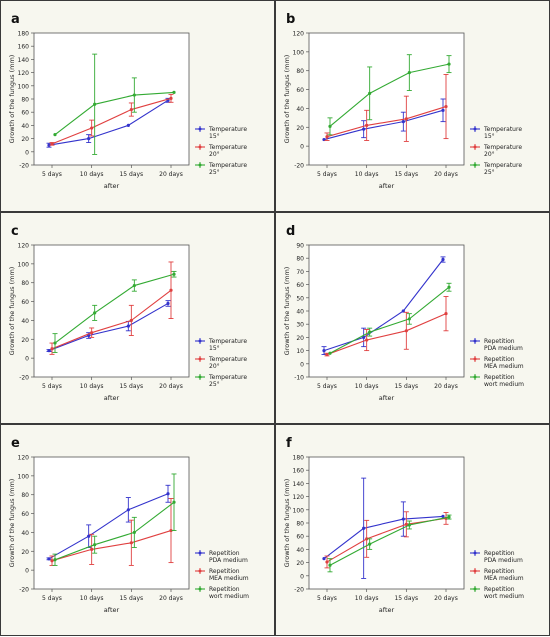 This screenshot has width=550, height=637. What do you see at coordinates (300, 272) in the screenshot?
I see `y-tick-label: 70` at bounding box center [300, 272].